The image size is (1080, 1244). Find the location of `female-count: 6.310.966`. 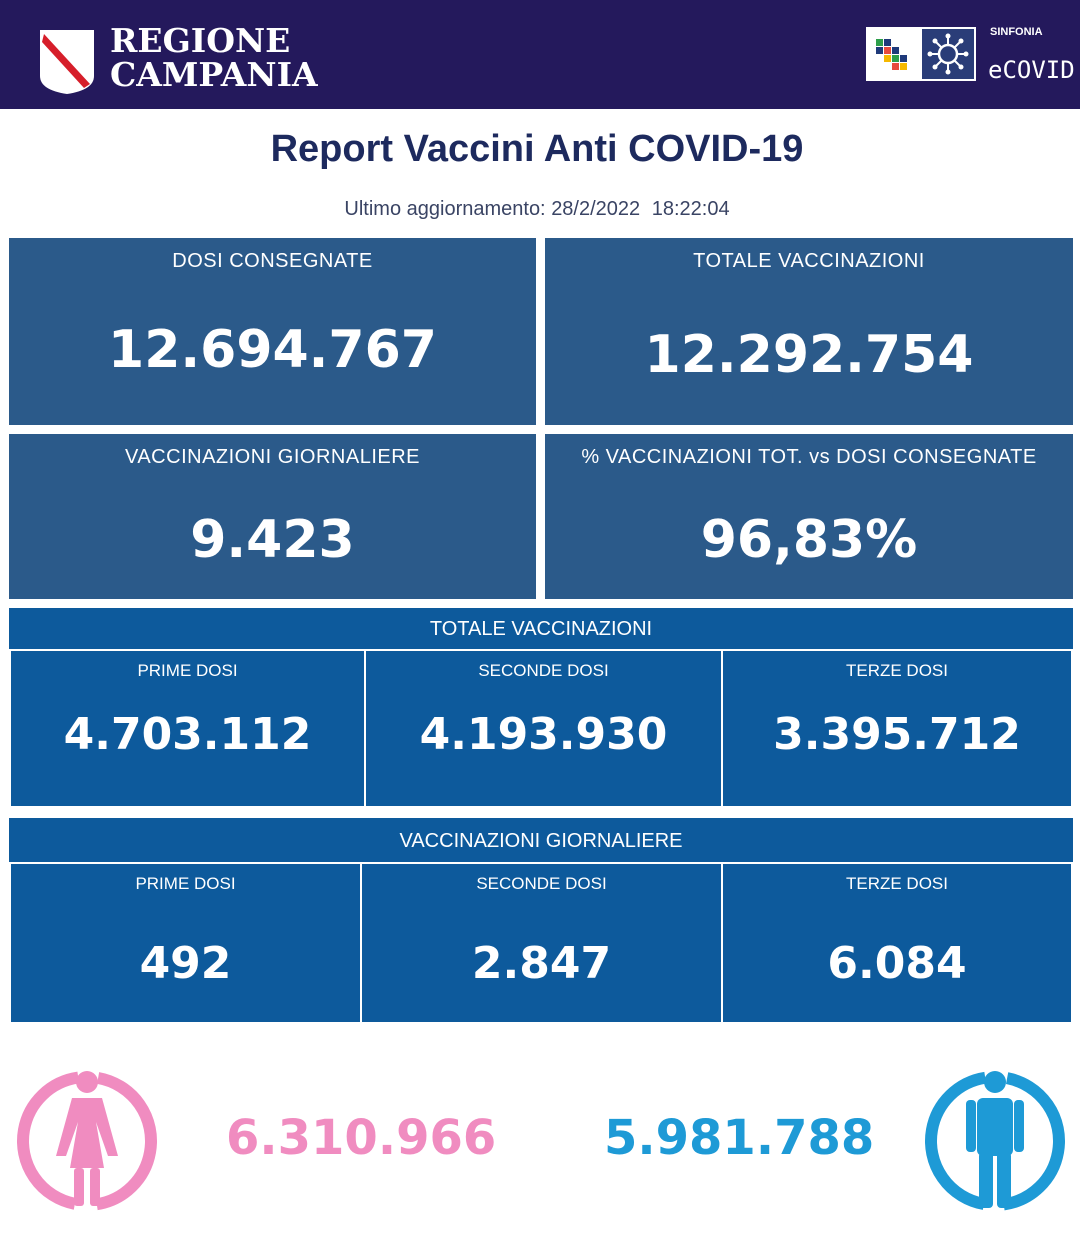

female-count: 6.310.966 is located at coordinates (361, 1138).